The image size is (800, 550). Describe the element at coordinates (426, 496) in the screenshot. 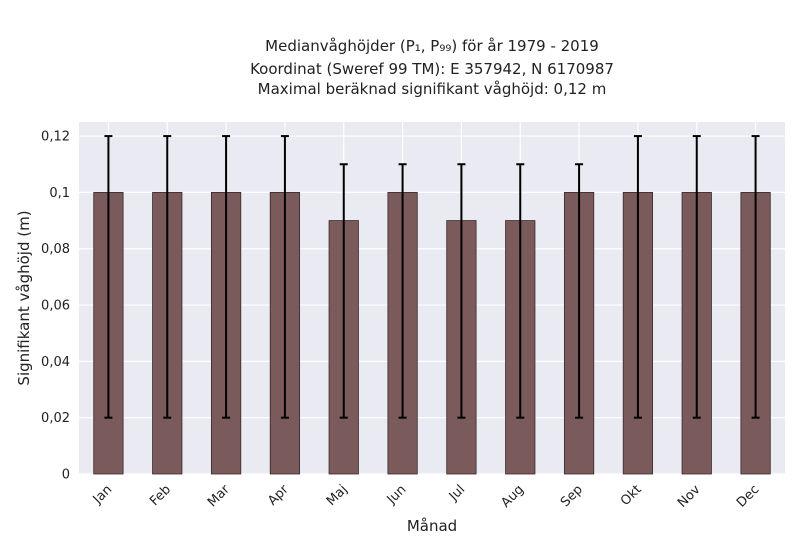

I see `x-tick-labels: Jan Feb Mar Apr Maj Jun Jul Aug Sep Okt Nov Dec` at that location.